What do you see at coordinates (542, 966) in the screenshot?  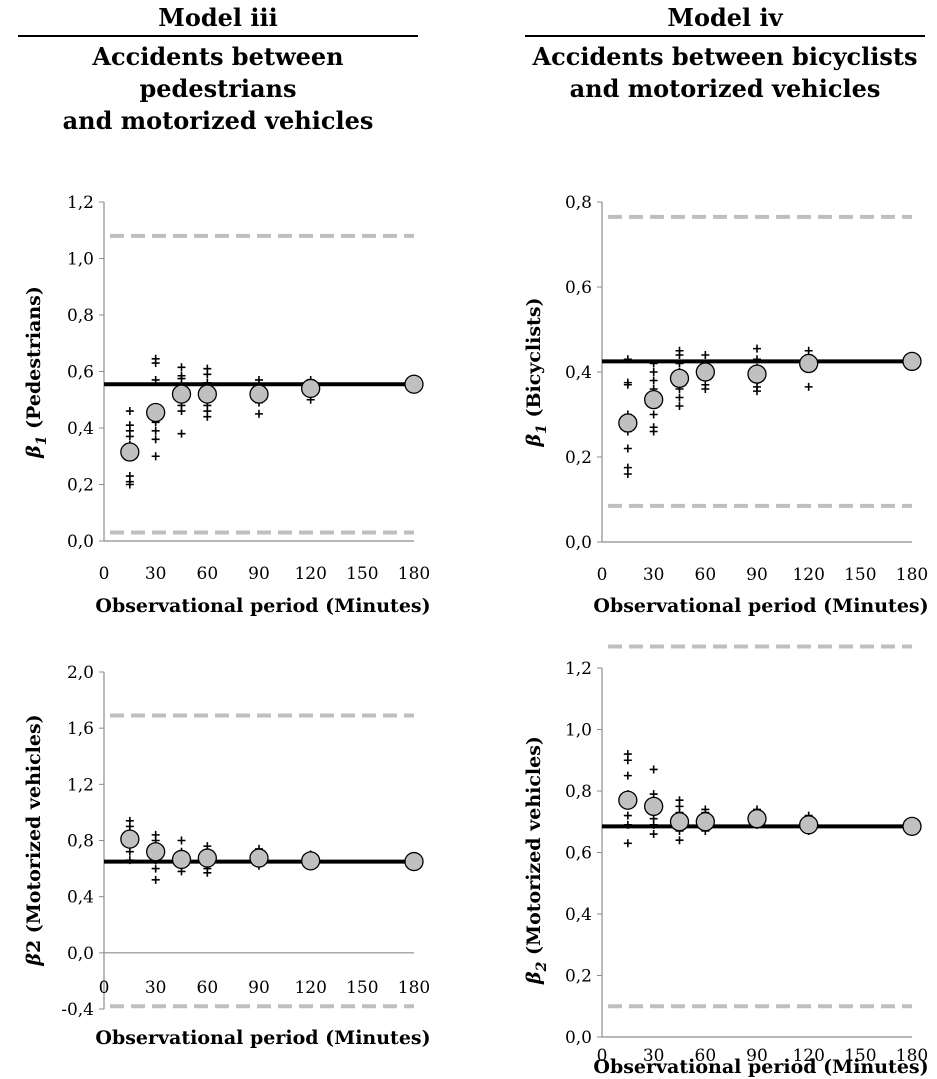 I see `y-axis-label-subscript: 2` at bounding box center [542, 966].